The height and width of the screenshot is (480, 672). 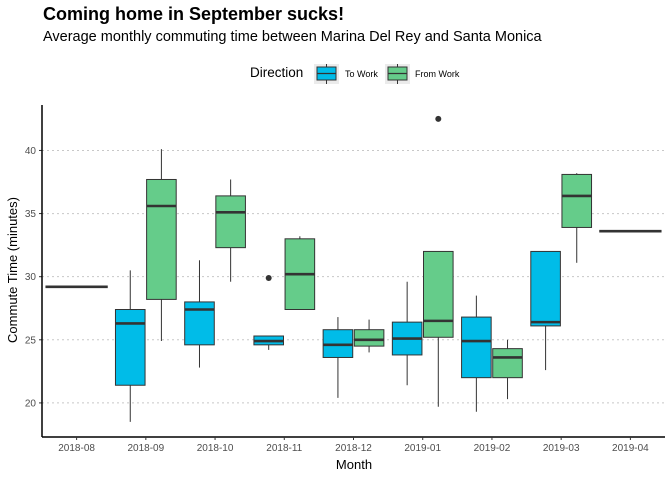 What do you see at coordinates (437, 74) in the screenshot?
I see `legend-label-from-work: From Work` at bounding box center [437, 74].